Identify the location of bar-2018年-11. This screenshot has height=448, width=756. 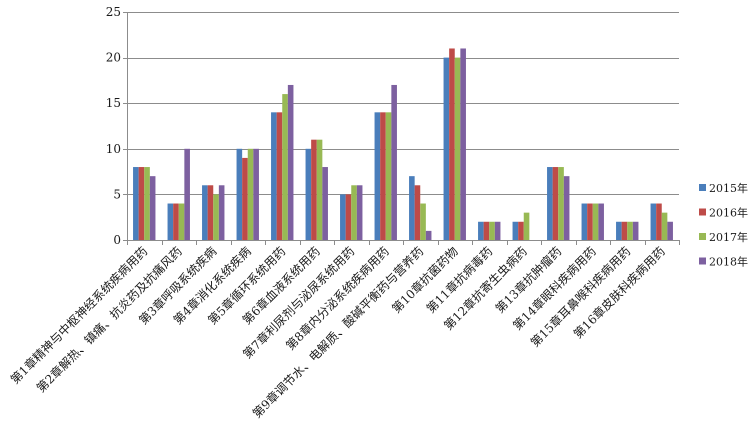
(497, 230).